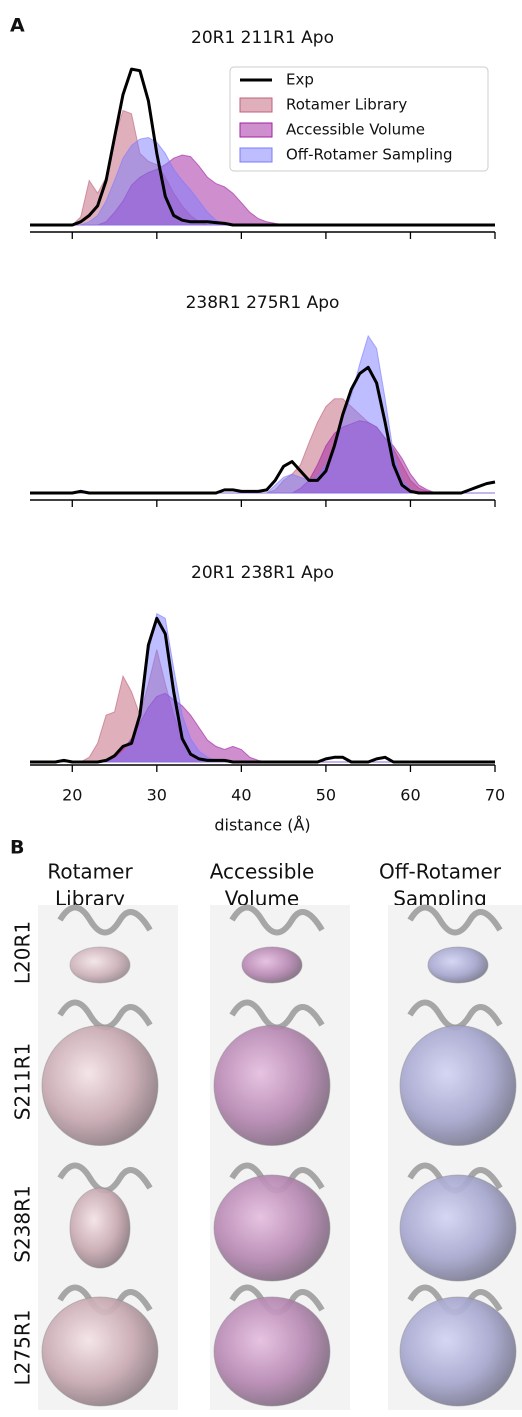 Image resolution: width=522 pixels, height=1417 pixels. Describe the element at coordinates (23, 1224) in the screenshot. I see `row-label: S238R1` at that location.